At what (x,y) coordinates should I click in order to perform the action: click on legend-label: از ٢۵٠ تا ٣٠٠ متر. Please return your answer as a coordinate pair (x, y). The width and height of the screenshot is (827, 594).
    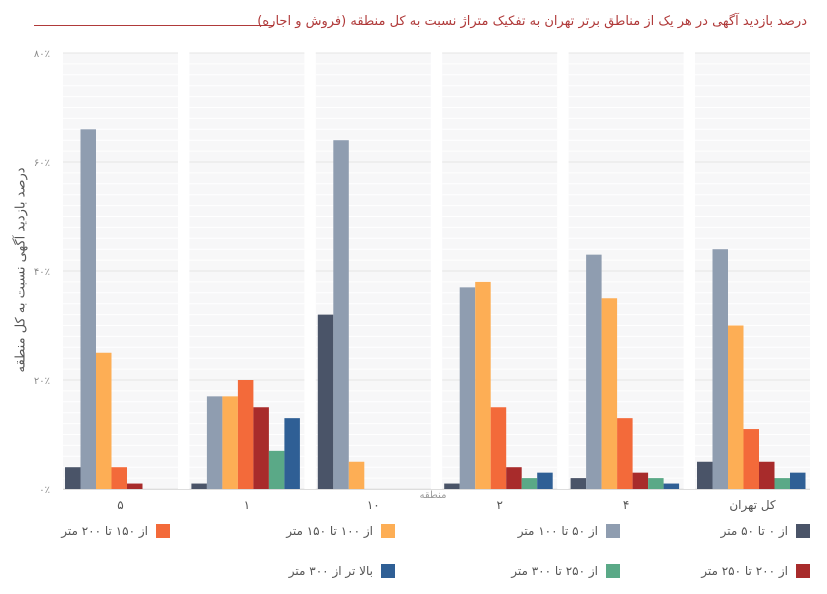
    Looking at the image, I should click on (554, 571).